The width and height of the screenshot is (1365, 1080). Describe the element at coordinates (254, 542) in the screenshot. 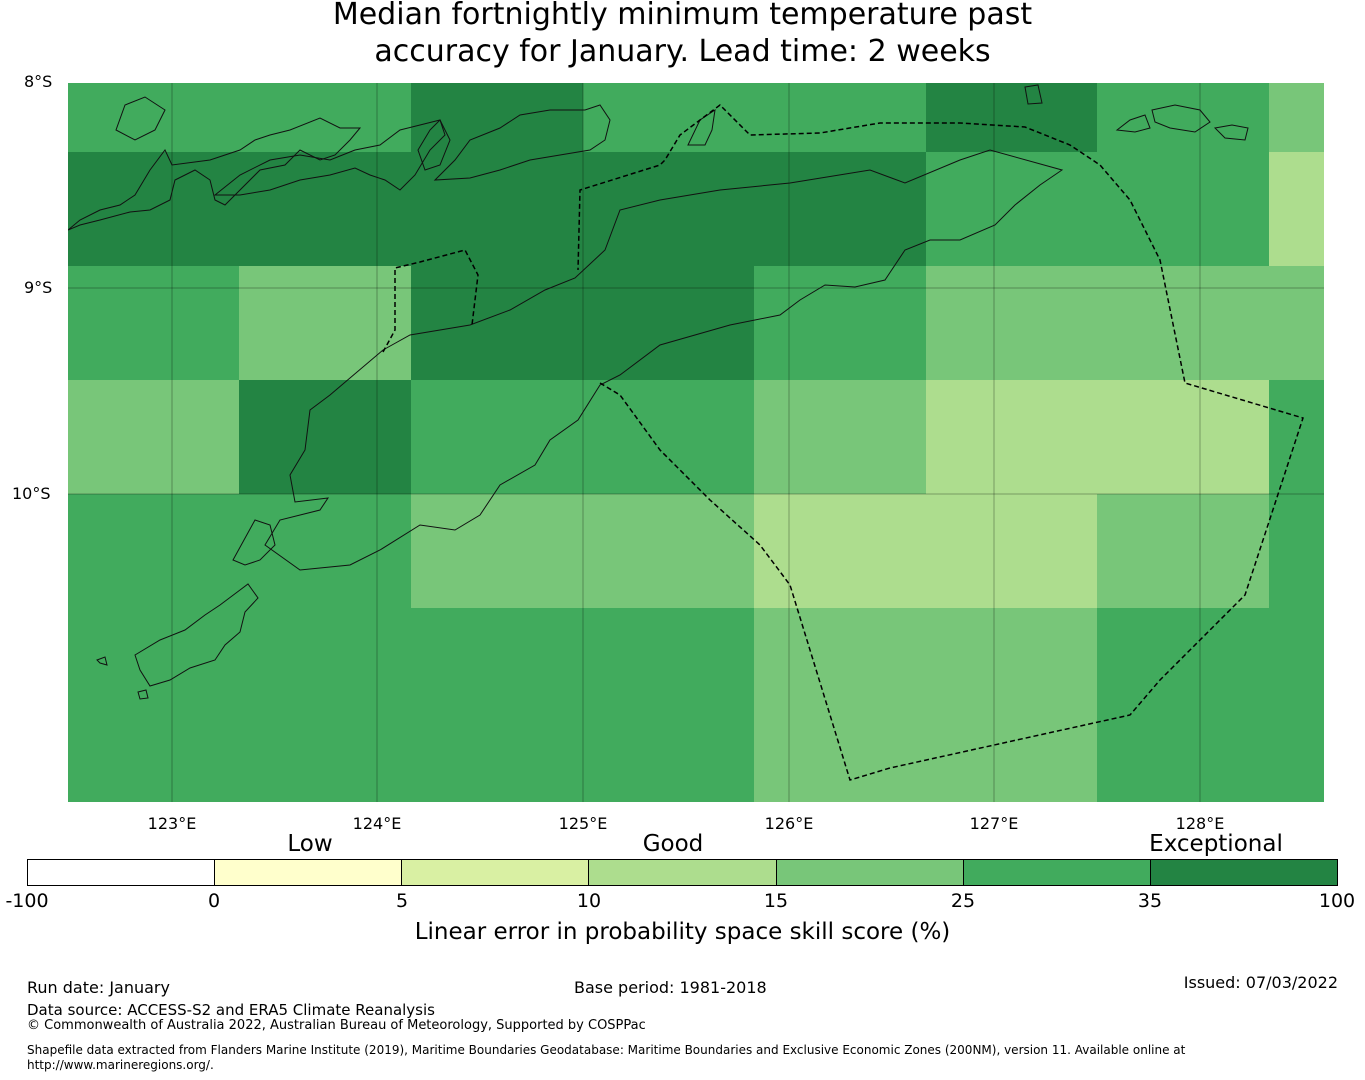

I see `sumba-coast` at that location.